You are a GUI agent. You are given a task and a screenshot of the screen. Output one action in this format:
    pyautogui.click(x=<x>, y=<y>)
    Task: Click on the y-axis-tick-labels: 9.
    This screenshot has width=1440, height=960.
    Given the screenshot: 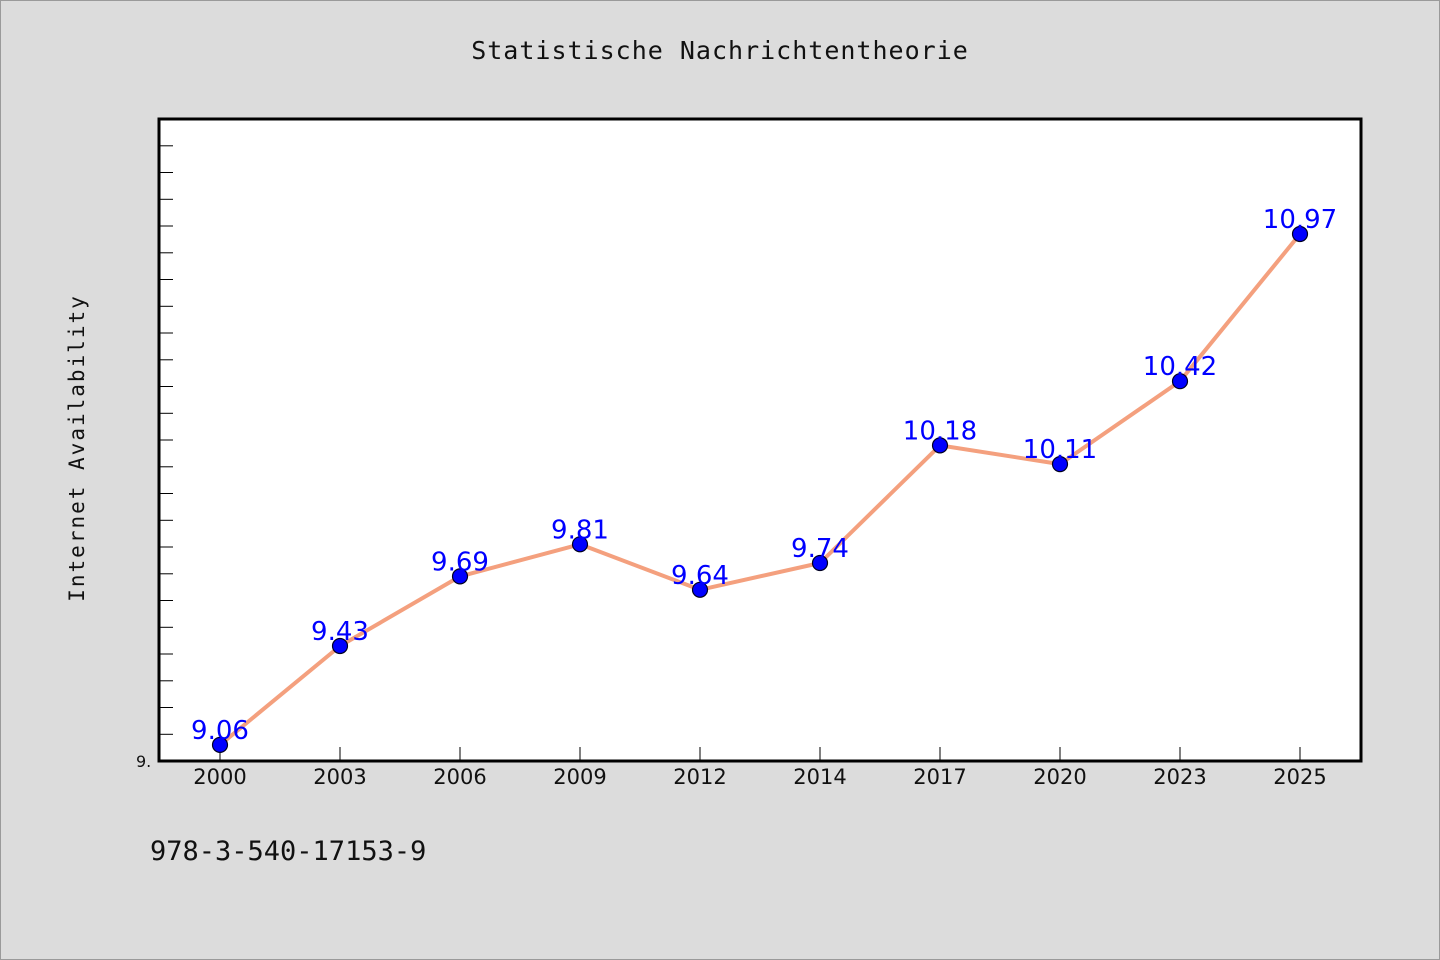 What is the action you would take?
    pyautogui.click(x=143, y=761)
    